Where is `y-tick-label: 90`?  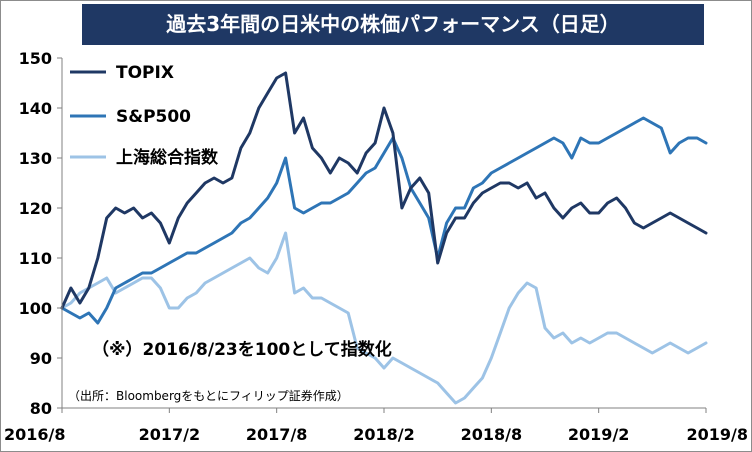
y-tick-label: 90 is located at coordinates (41, 358).